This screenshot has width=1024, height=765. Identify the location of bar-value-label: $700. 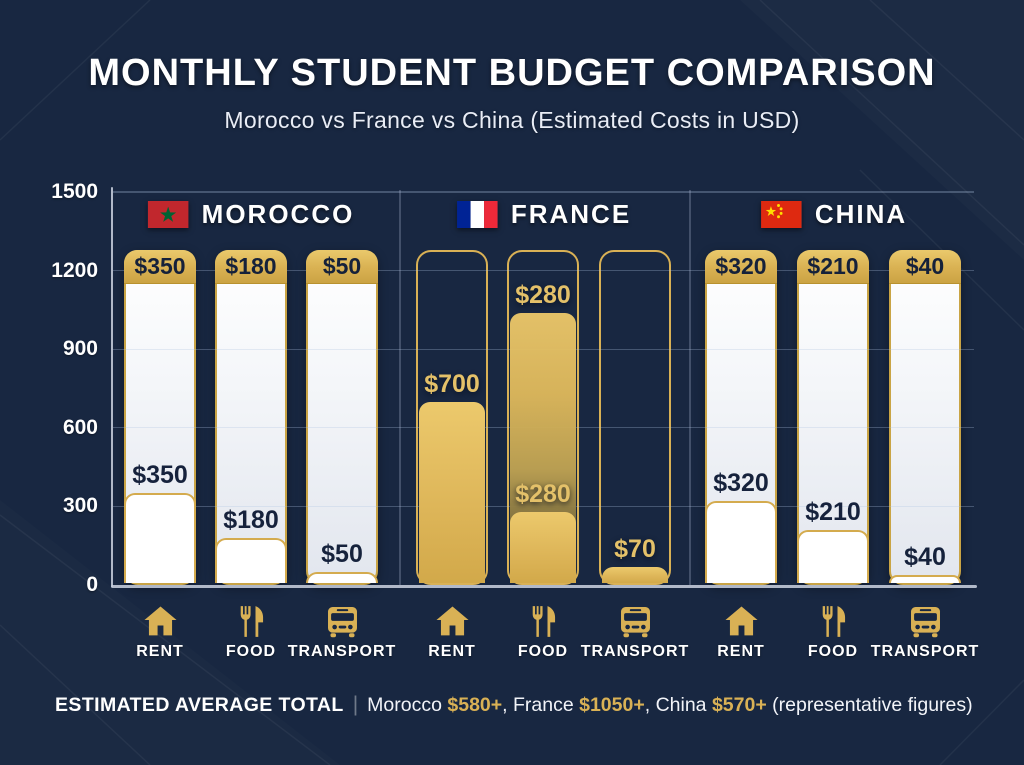
(452, 383).